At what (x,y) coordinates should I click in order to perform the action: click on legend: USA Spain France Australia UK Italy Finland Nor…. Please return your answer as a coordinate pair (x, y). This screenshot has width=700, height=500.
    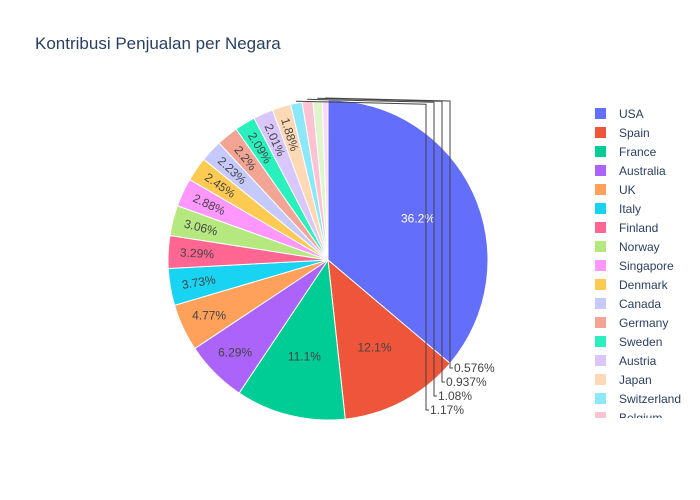
    Looking at the image, I should click on (646, 261).